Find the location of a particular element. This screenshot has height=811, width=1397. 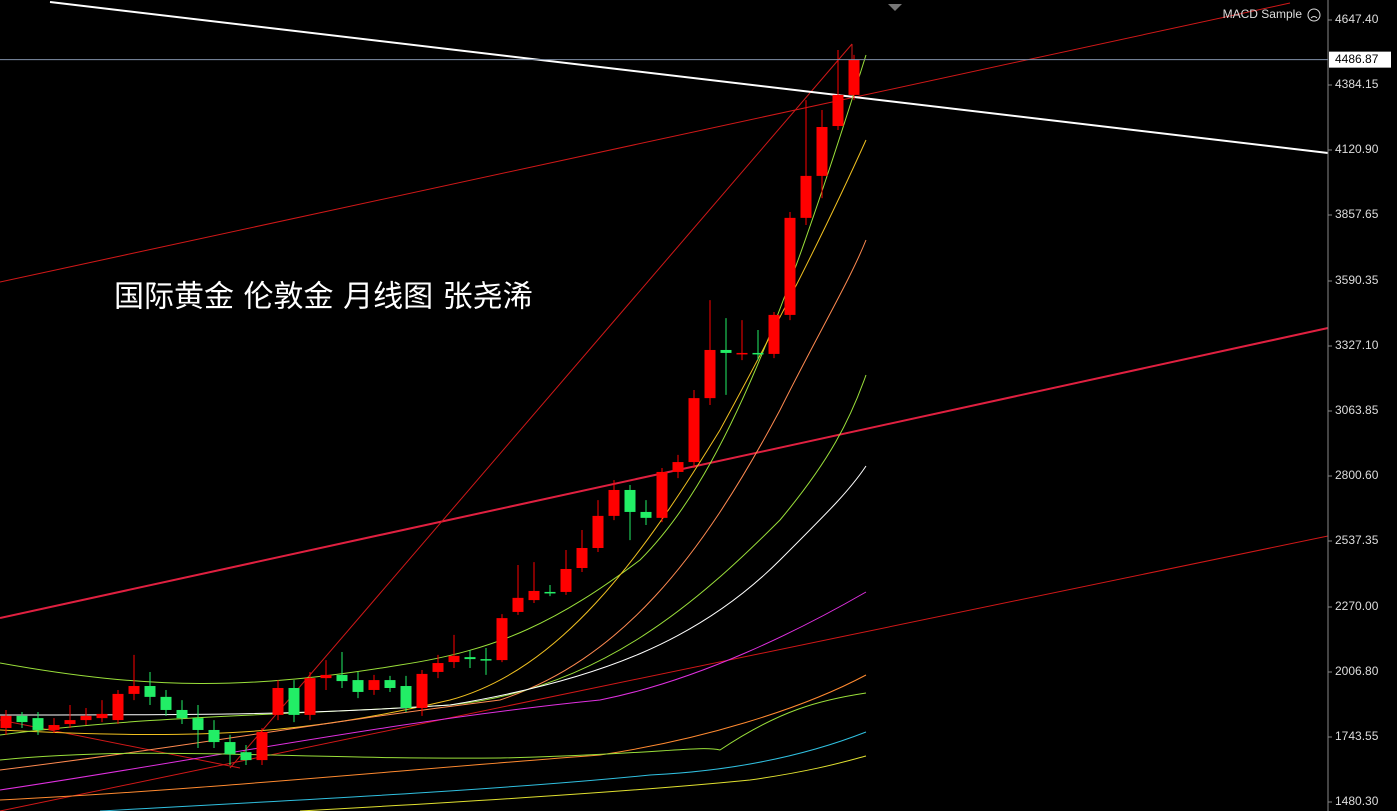

y-tick-label: 3857.65 is located at coordinates (1357, 214).